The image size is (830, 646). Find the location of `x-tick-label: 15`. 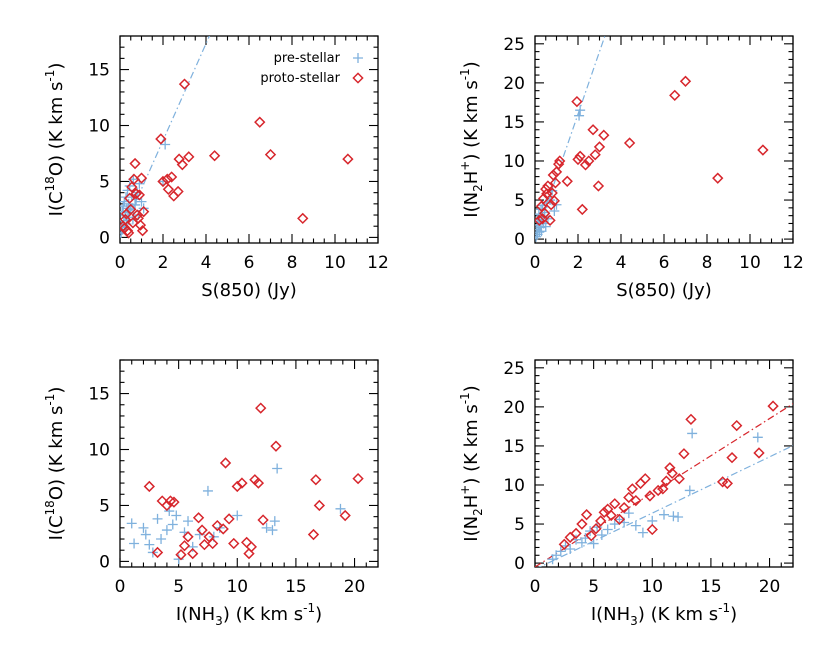

x-tick-label: 15 is located at coordinates (296, 587).